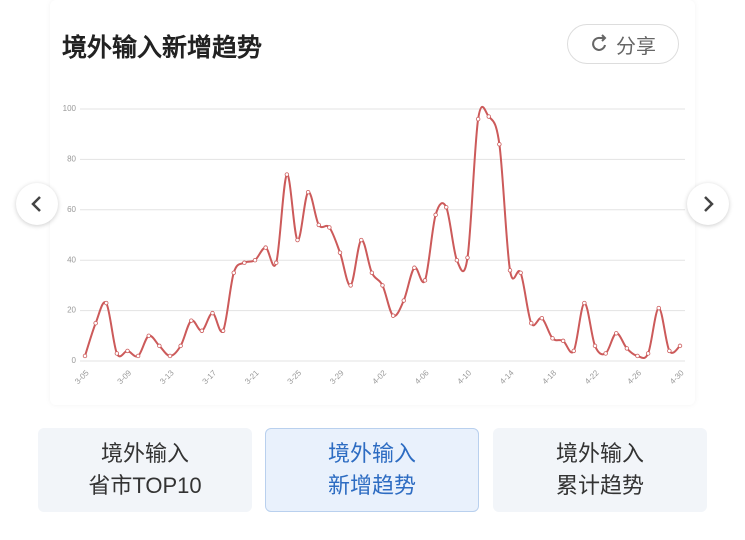  Describe the element at coordinates (74, 360) in the screenshot. I see `y-tick-label: 0` at that location.